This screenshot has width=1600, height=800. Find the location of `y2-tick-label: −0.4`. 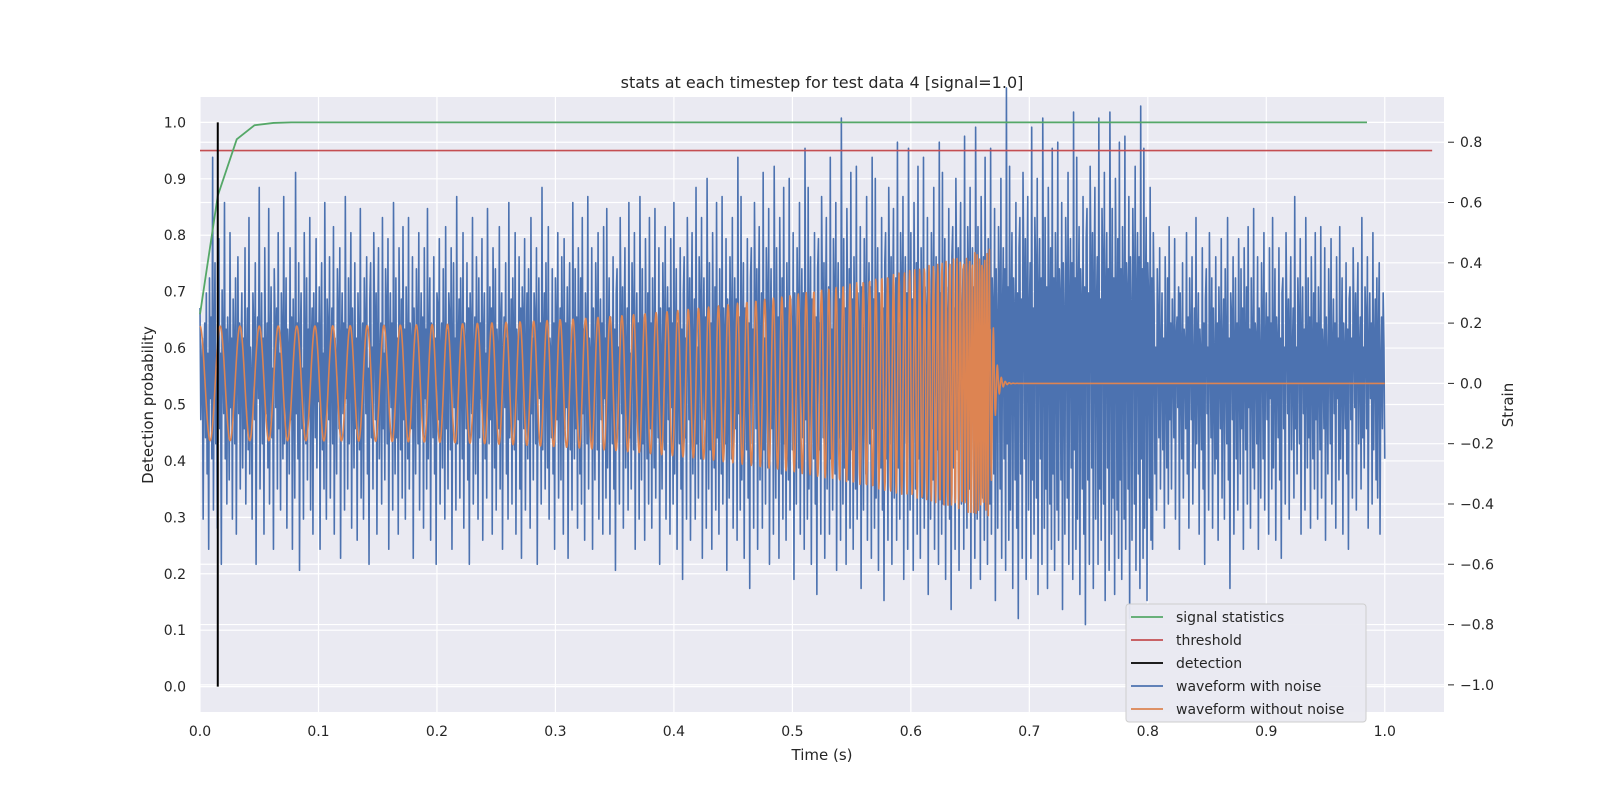

y2-tick-label: −0.4 is located at coordinates (1477, 505).